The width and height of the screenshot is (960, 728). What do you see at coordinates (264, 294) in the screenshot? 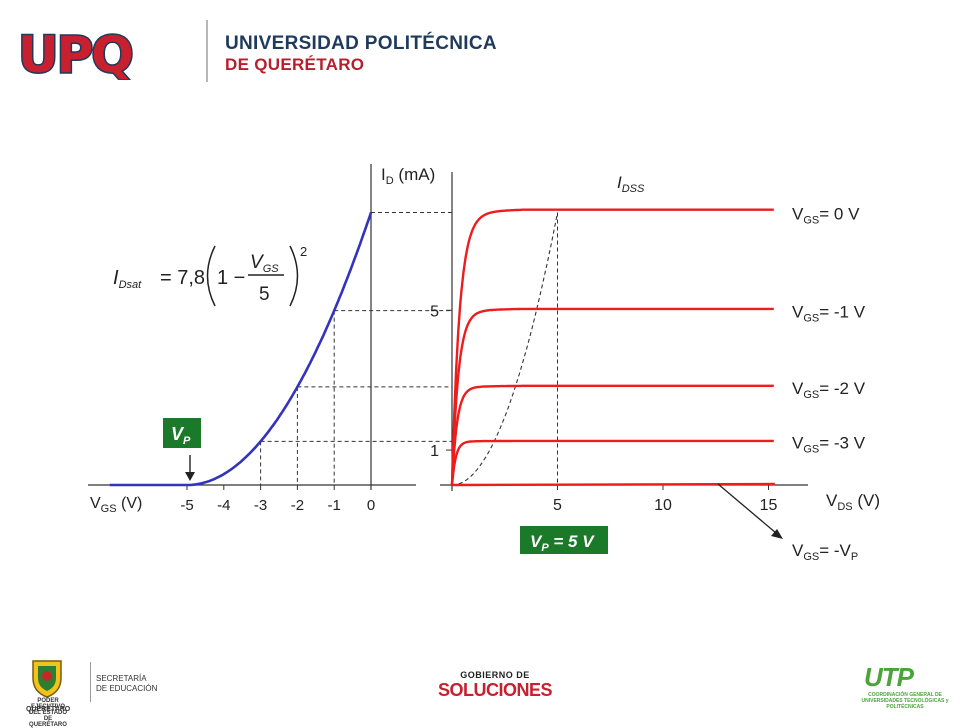
I see `formula-denominator: 5` at bounding box center [264, 294].